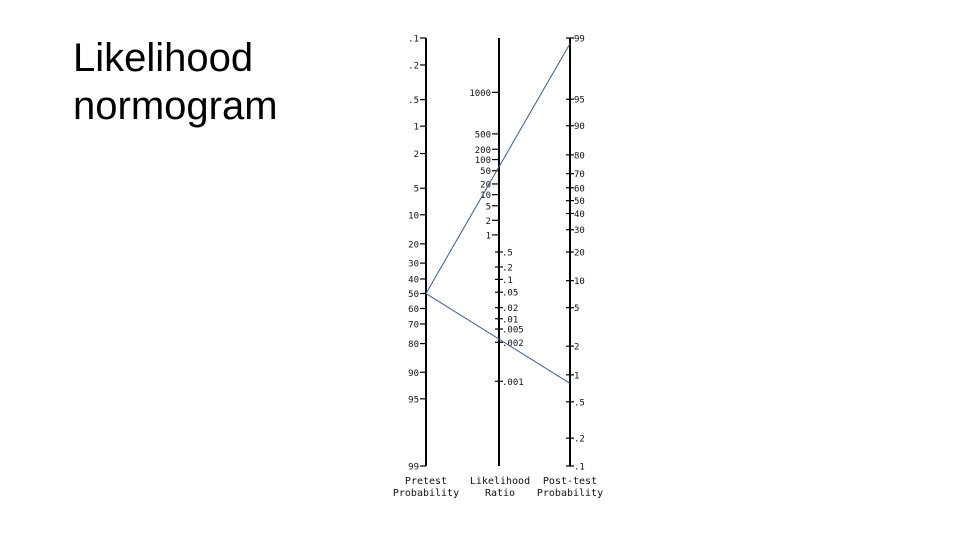  Describe the element at coordinates (480, 94) in the screenshot. I see `lr-tick-label: 1000` at that location.